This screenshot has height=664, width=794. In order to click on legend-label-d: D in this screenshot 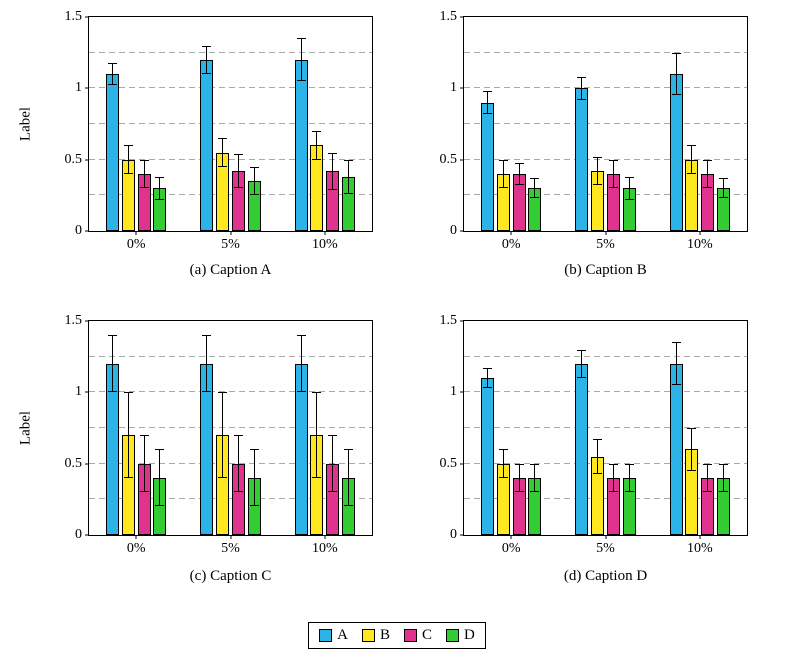, I will do `click(469, 635)`.